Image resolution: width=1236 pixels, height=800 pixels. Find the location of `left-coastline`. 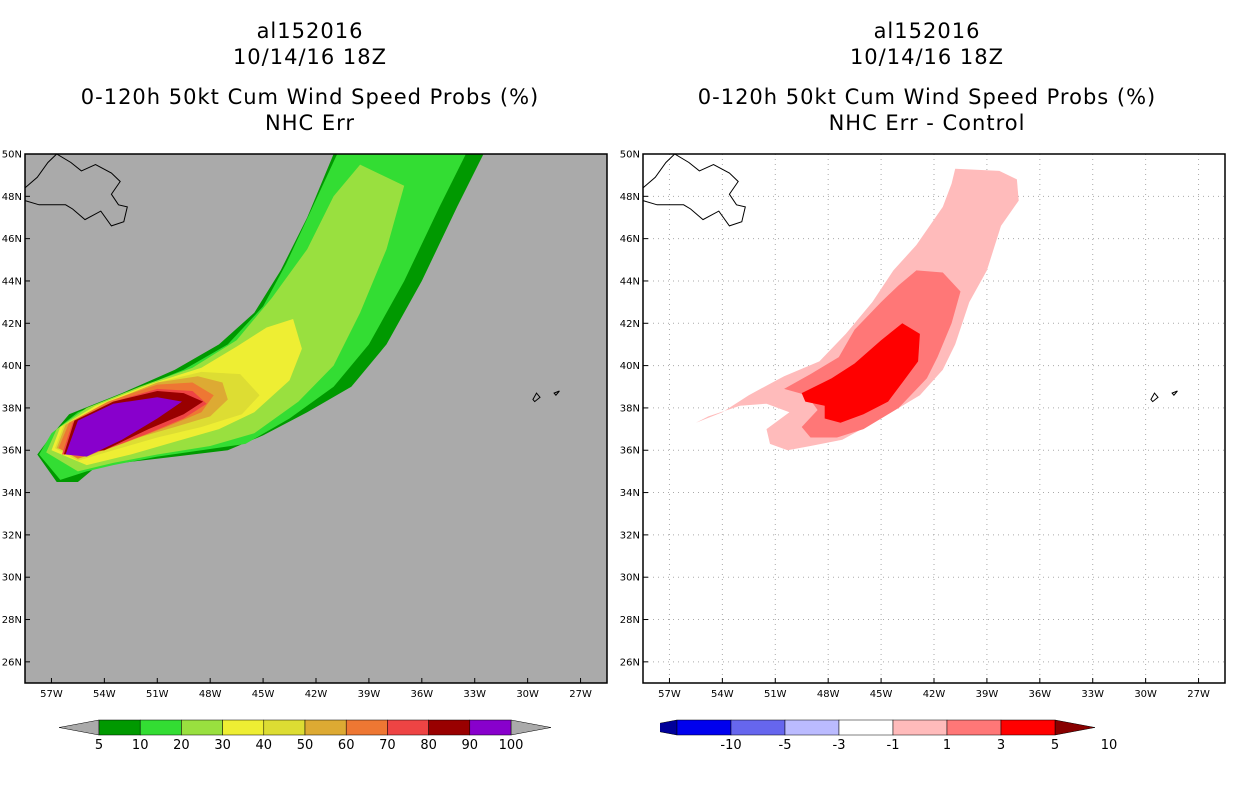

left-coastline is located at coordinates (292, 278).